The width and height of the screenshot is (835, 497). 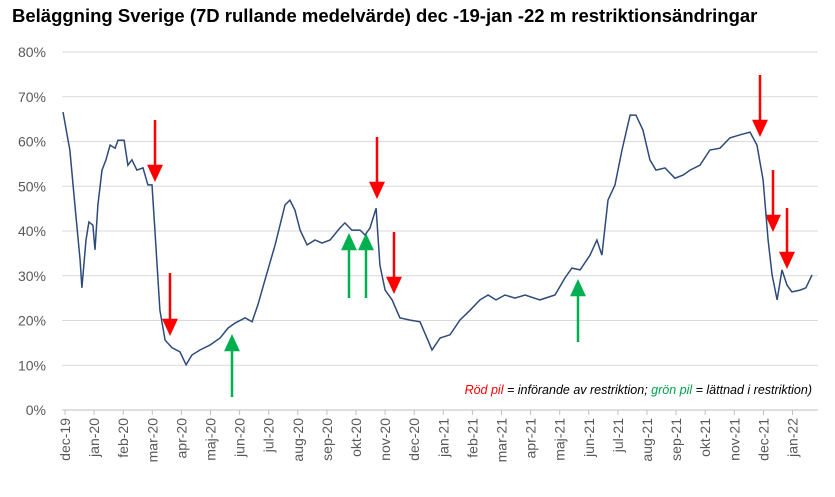 What do you see at coordinates (618, 435) in the screenshot?
I see `x-tick-label: jul-21` at bounding box center [618, 435].